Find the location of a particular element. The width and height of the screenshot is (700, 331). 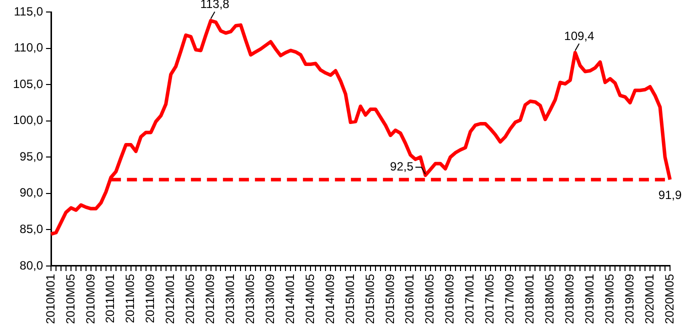

y-tick-label: 115,0 is located at coordinates (29, 11).